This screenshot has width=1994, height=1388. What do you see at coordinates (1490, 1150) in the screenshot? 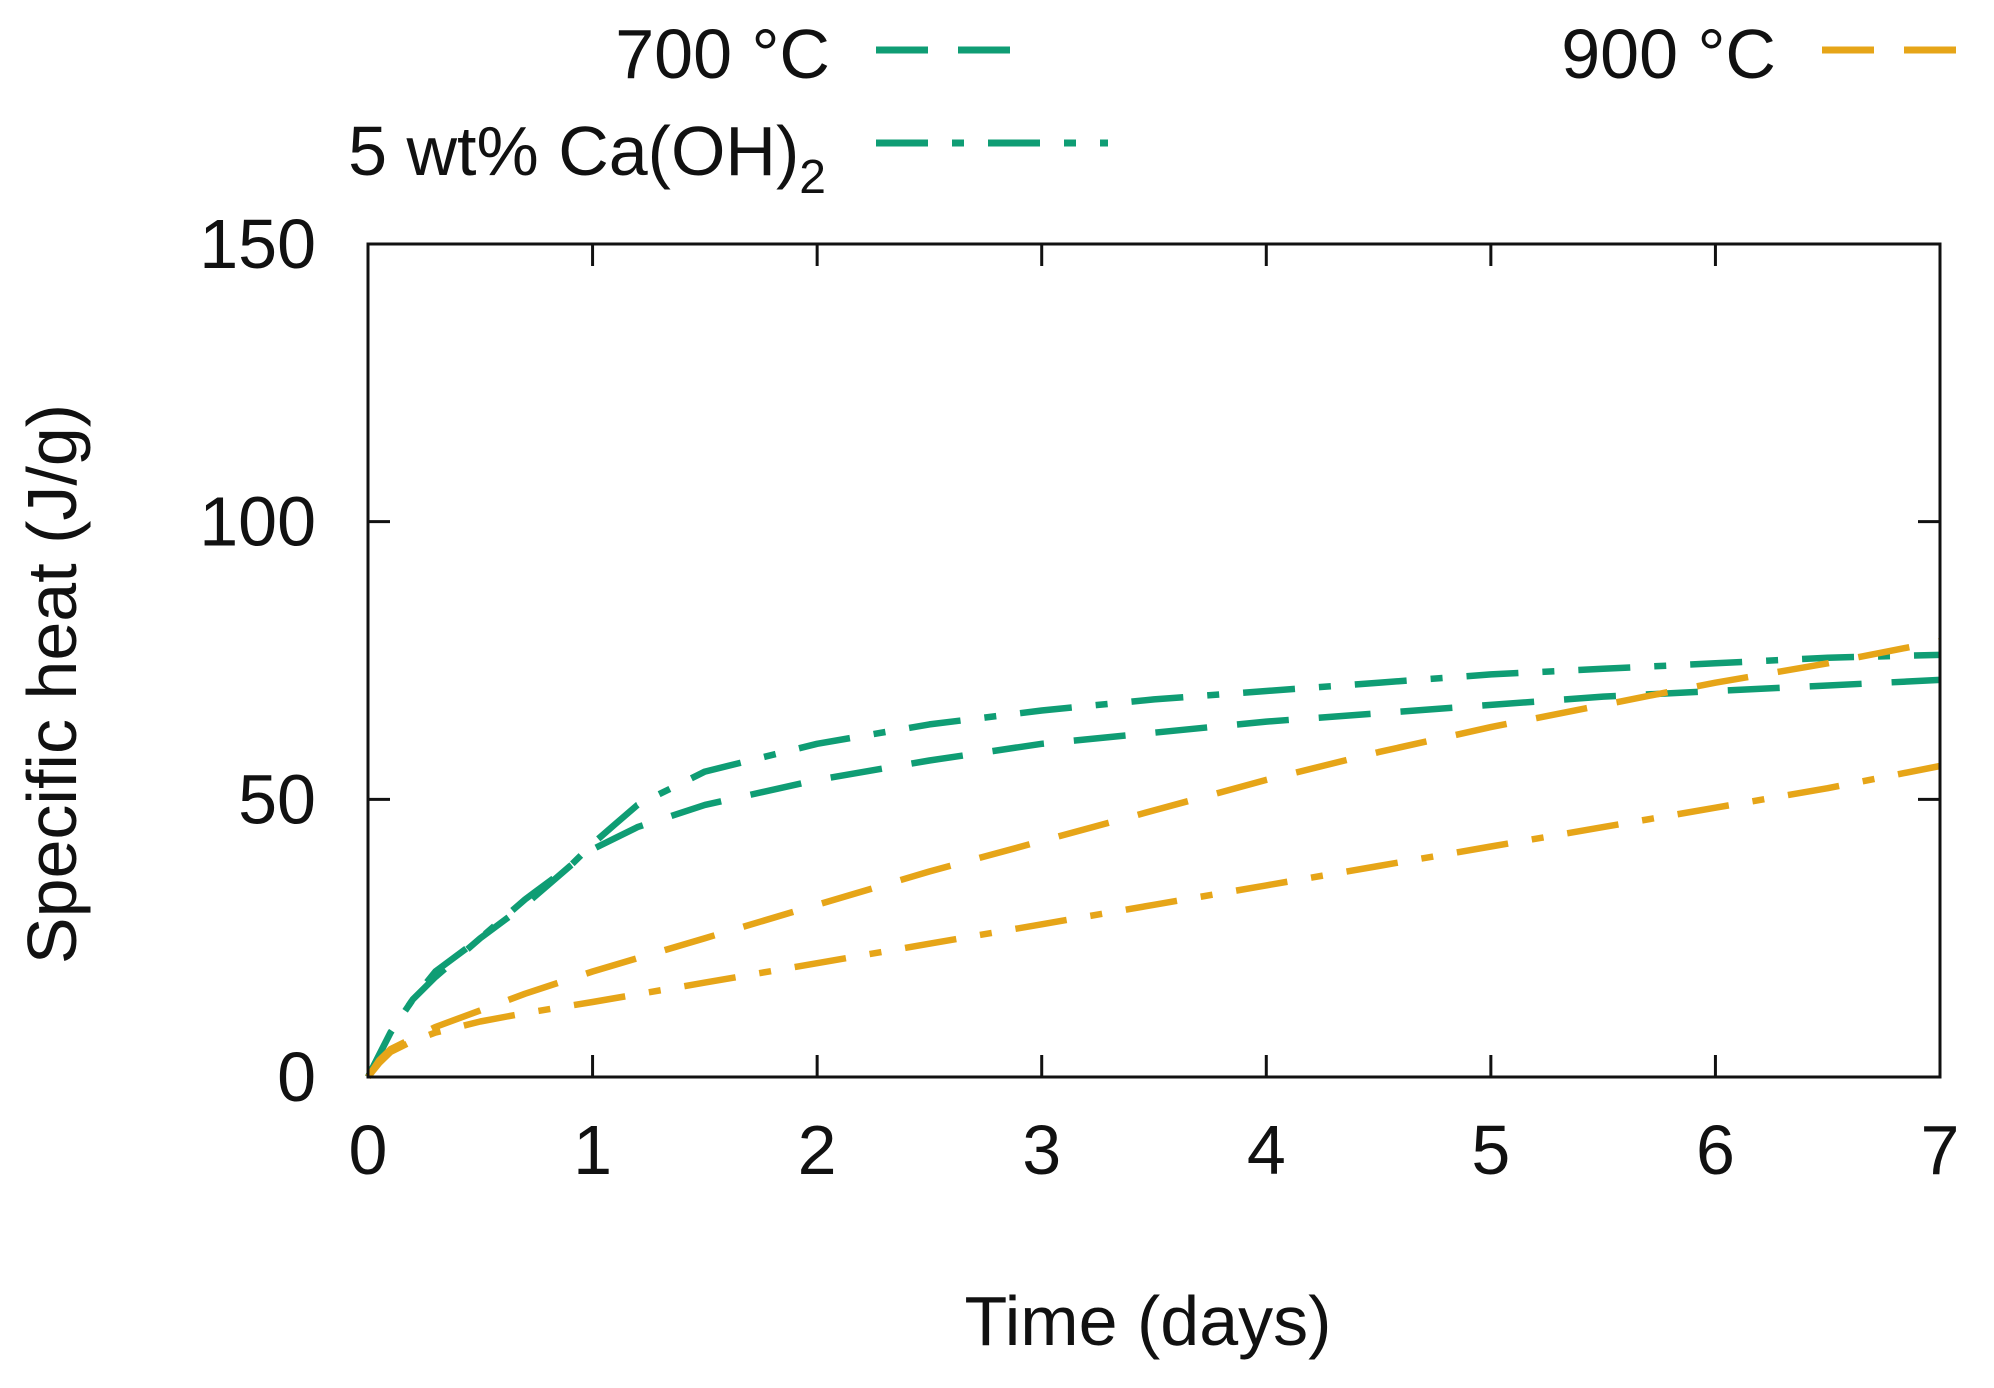
I see `x-tick-label-5: 5` at bounding box center [1490, 1150].